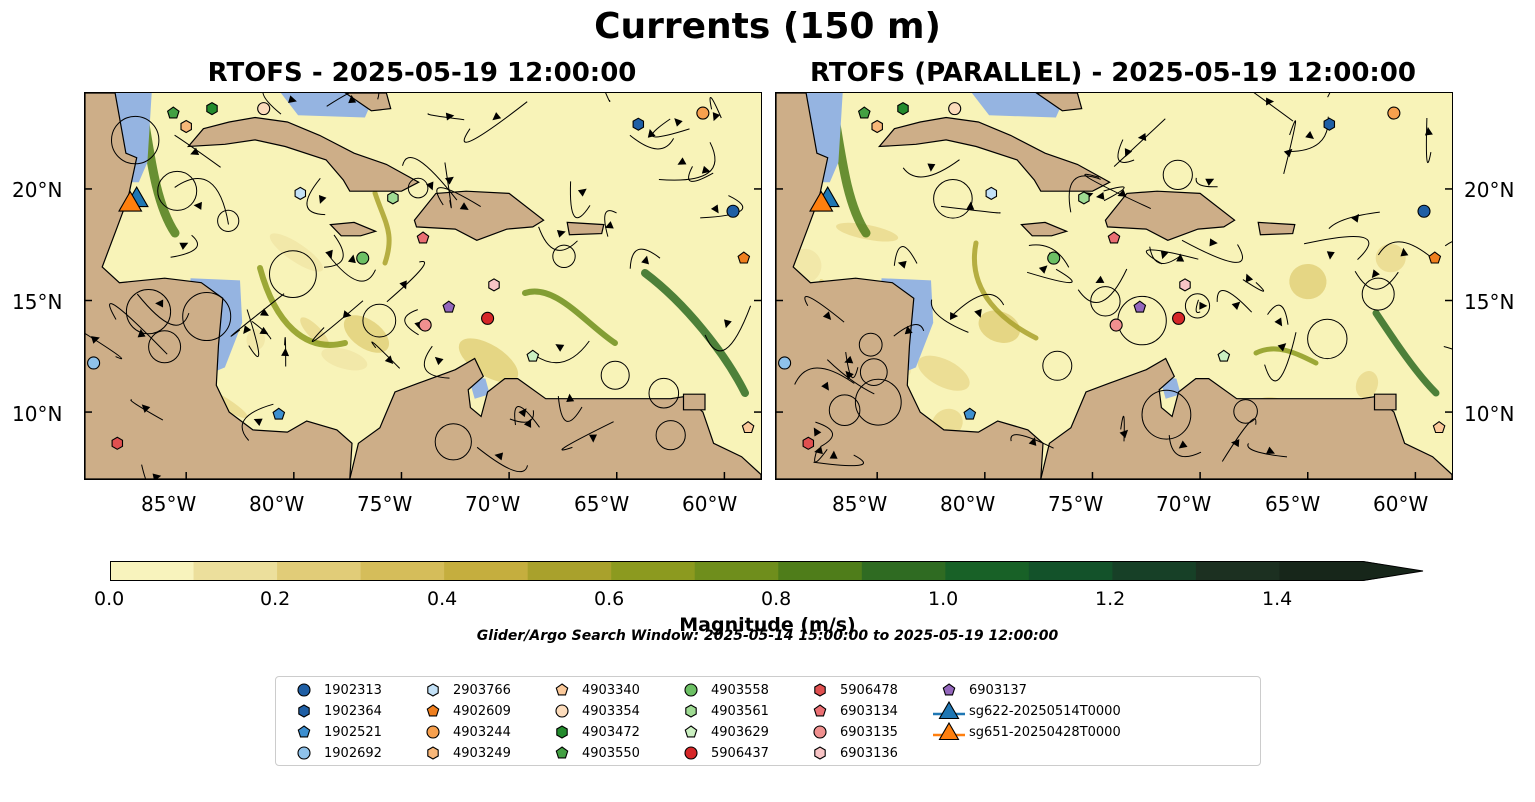 The width and height of the screenshot is (1535, 802). What do you see at coordinates (611, 711) in the screenshot?
I see `legend-label: 4903354` at bounding box center [611, 711].